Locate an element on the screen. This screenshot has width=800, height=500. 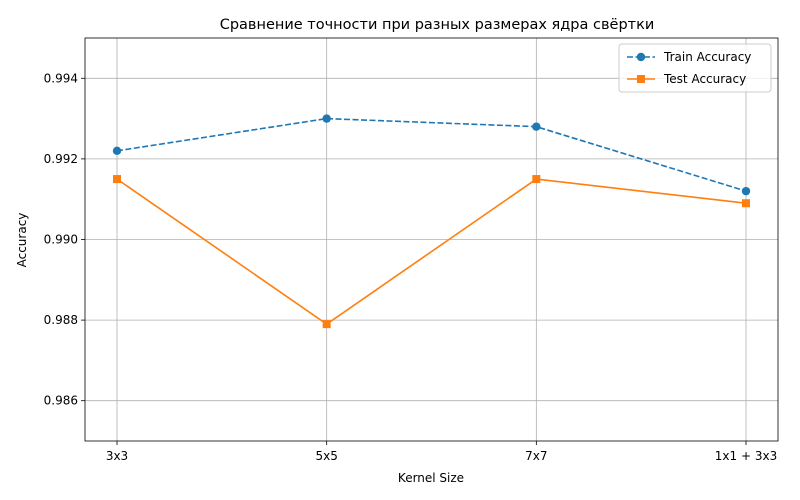
x-tick-label: 7x7 is located at coordinates (536, 456).